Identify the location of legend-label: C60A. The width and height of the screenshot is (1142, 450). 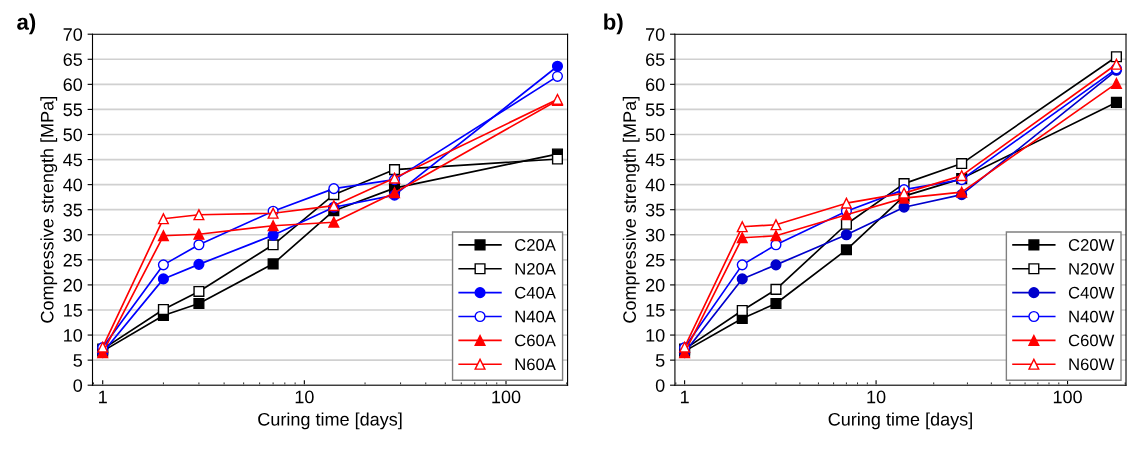
(535, 340).